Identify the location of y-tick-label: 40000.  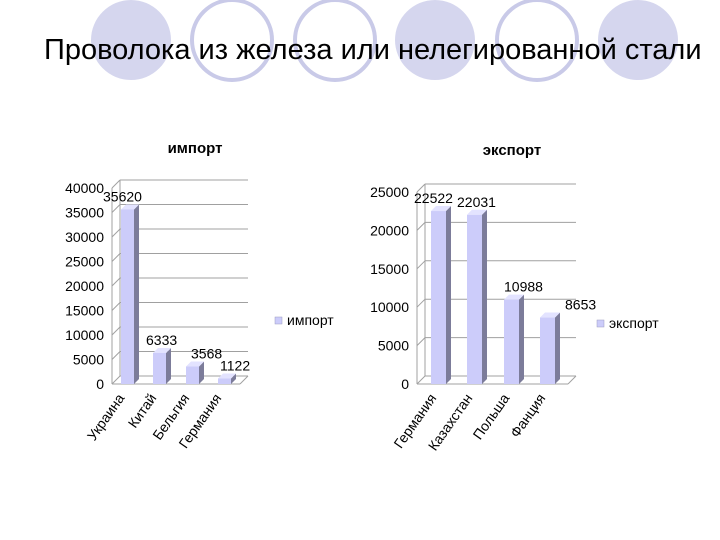
(84, 188).